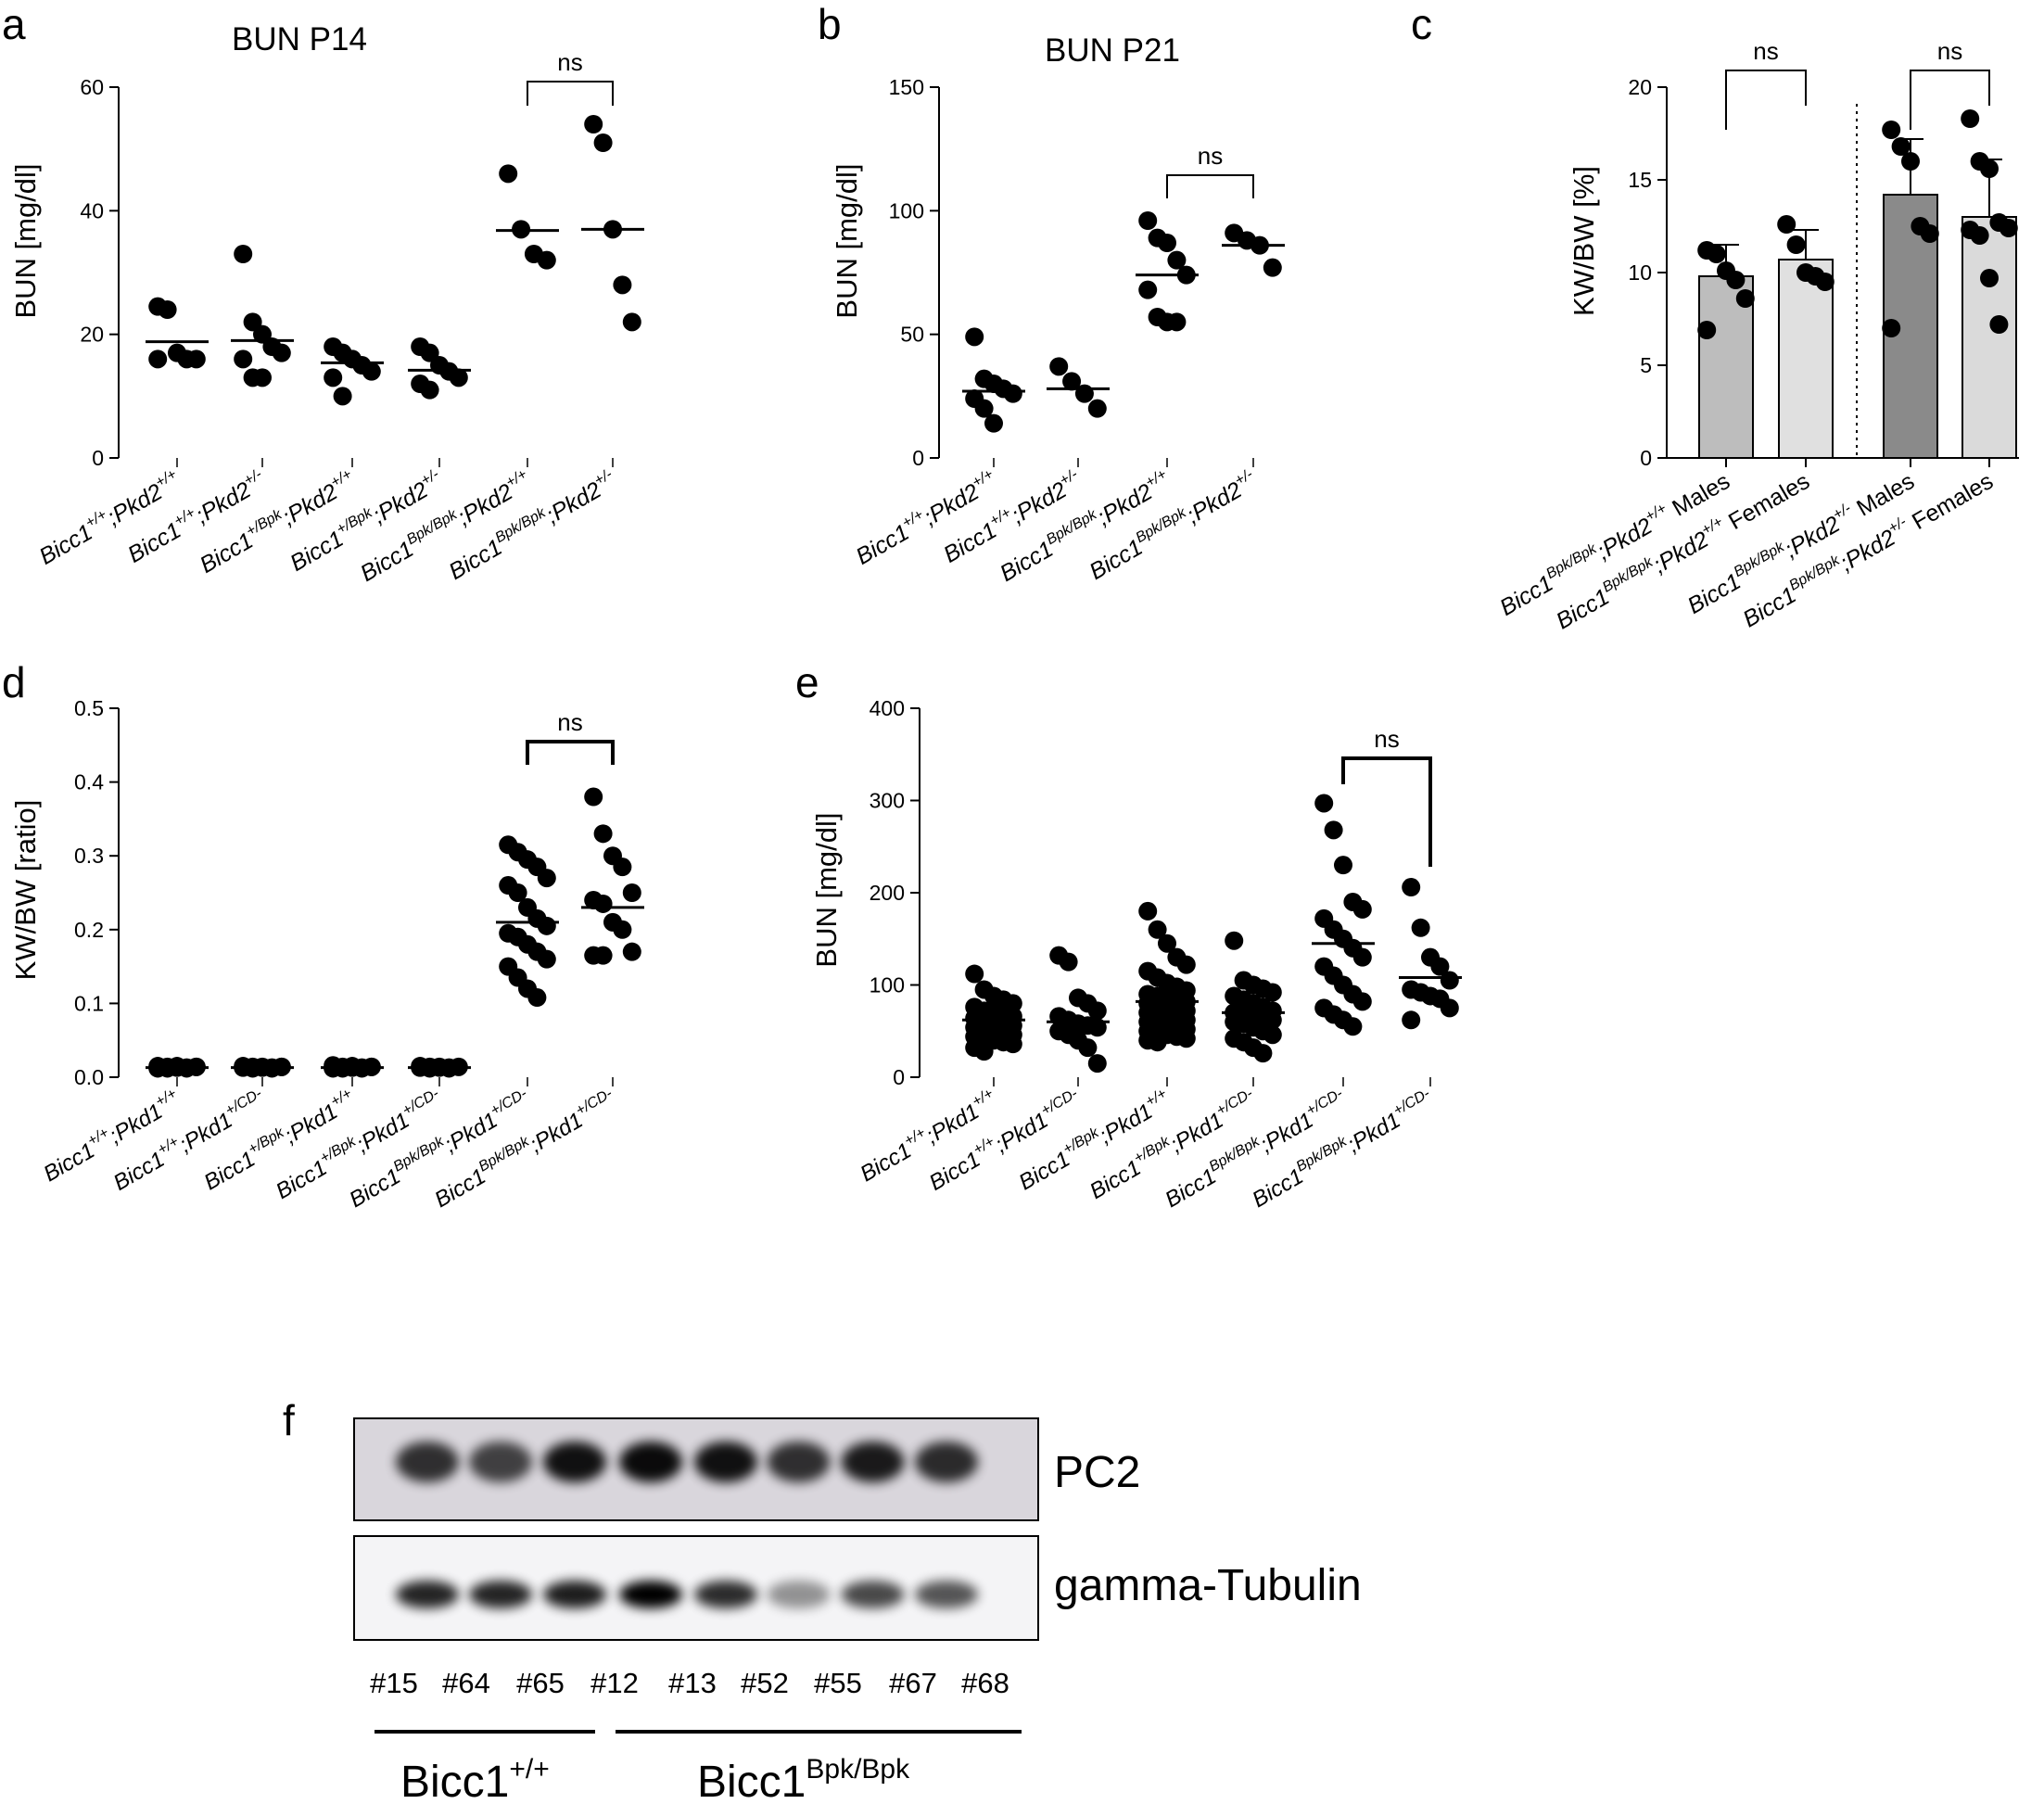  I want to click on x-category-label: Bicc1+/+;Pkd2+/-, so click(1012, 517).